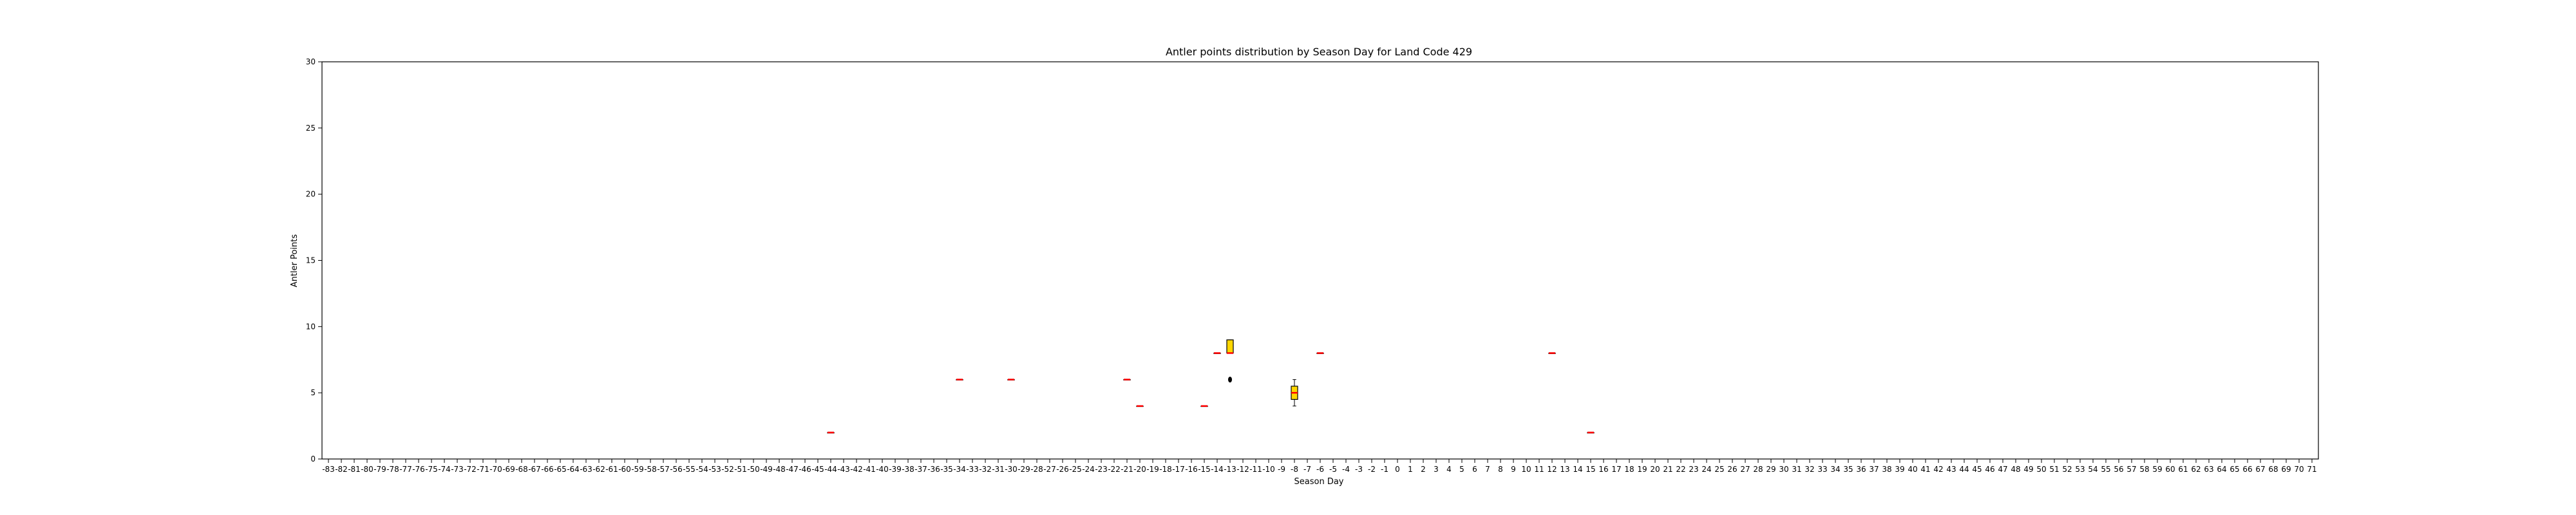 The width and height of the screenshot is (2576, 515). Describe the element at coordinates (1114, 470) in the screenshot. I see `x-tick-label: -22` at that location.